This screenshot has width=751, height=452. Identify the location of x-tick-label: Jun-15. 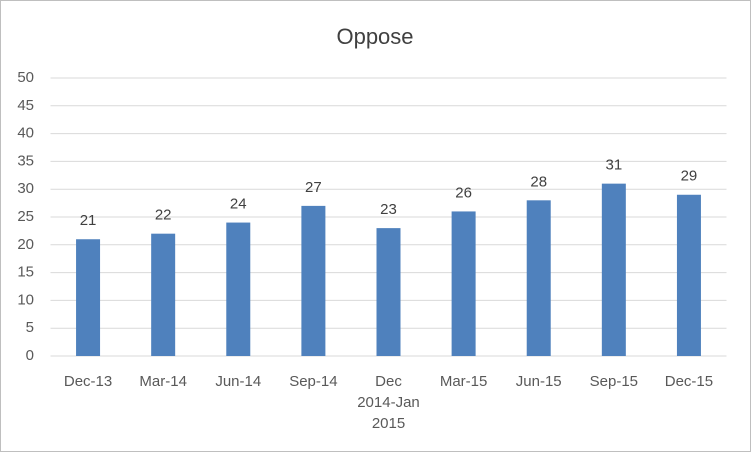
(539, 381).